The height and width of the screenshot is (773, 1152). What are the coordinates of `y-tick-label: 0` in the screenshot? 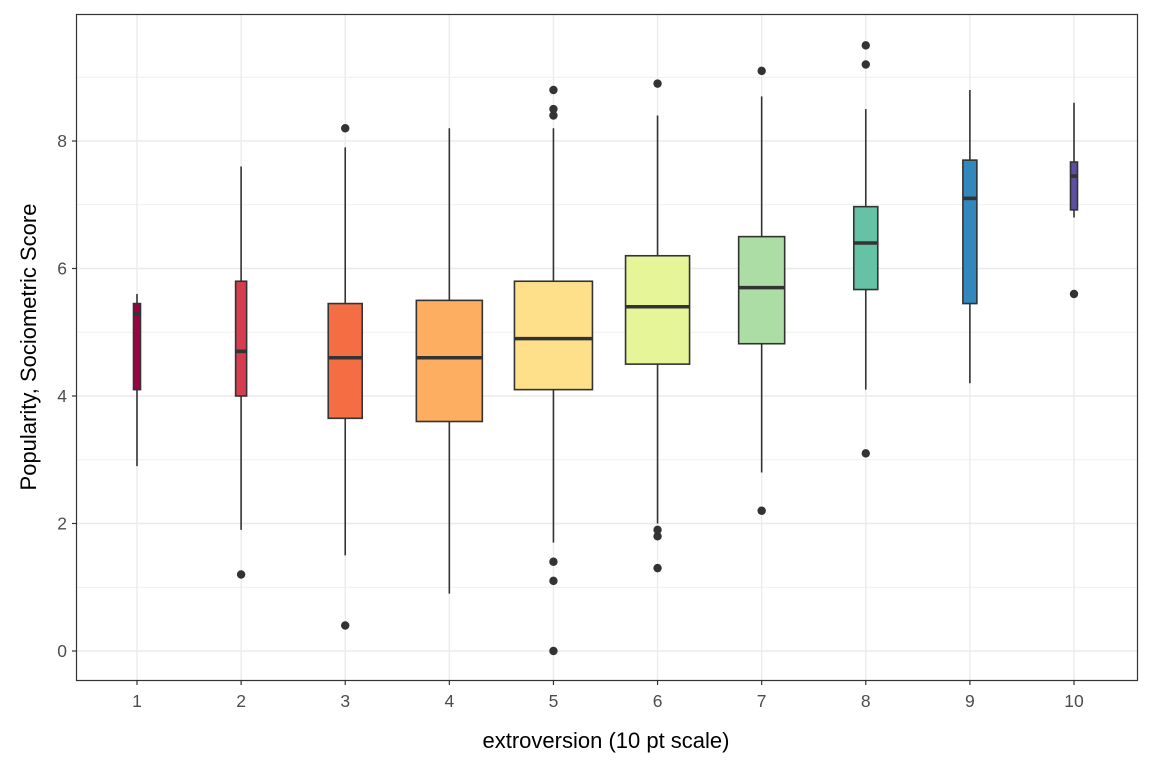 It's located at (62, 651).